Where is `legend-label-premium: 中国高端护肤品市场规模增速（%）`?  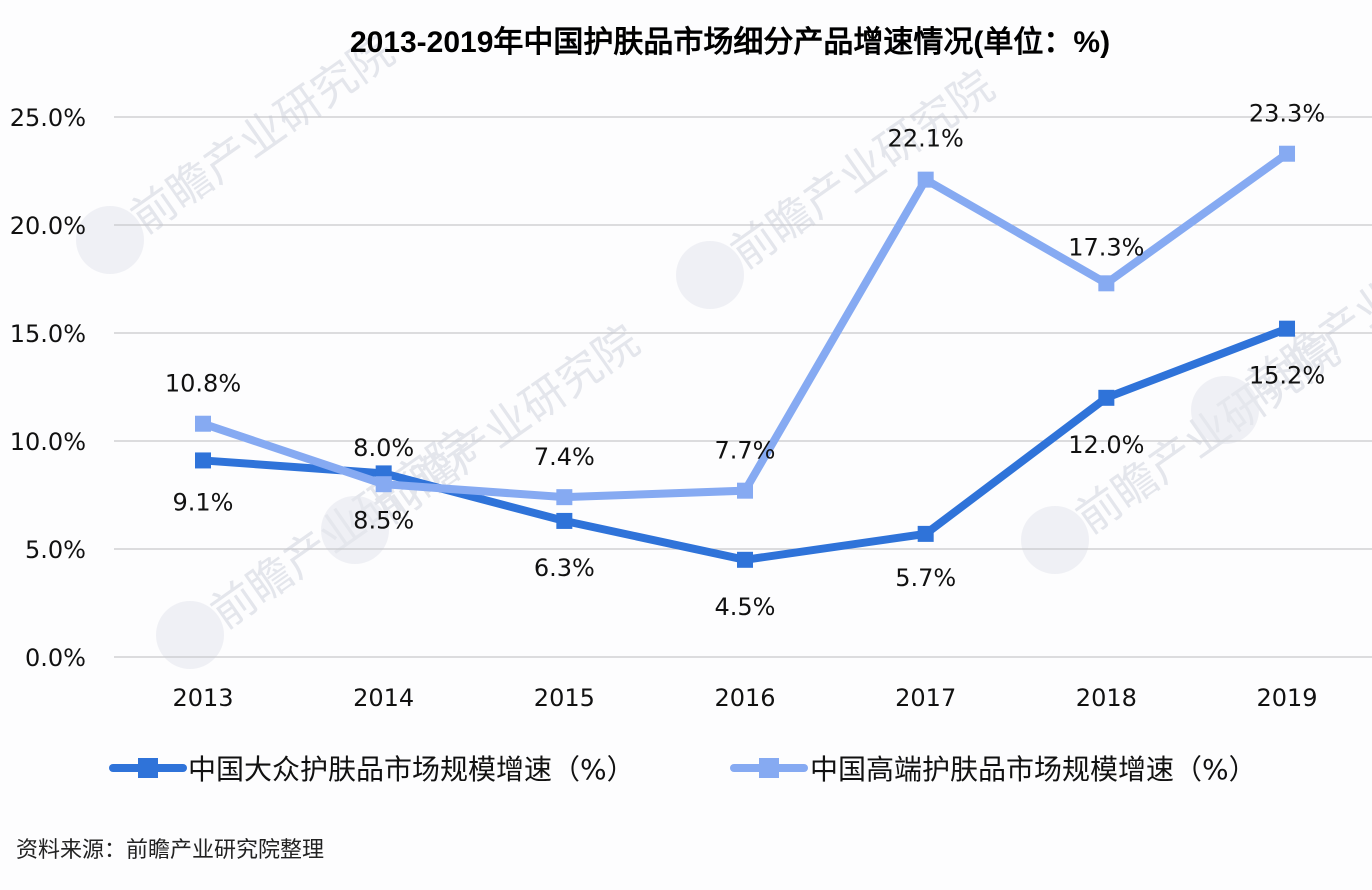 legend-label-premium: 中国高端护肤品市场规模增速（%） is located at coordinates (1033, 769).